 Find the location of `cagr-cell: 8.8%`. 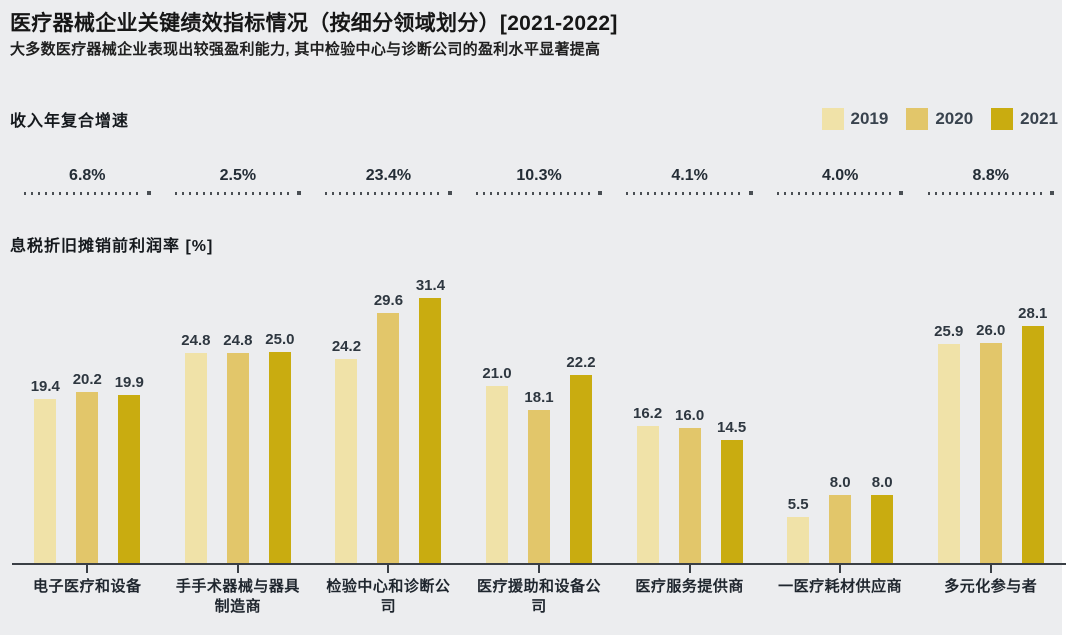

cagr-cell: 8.8% is located at coordinates (990, 181).